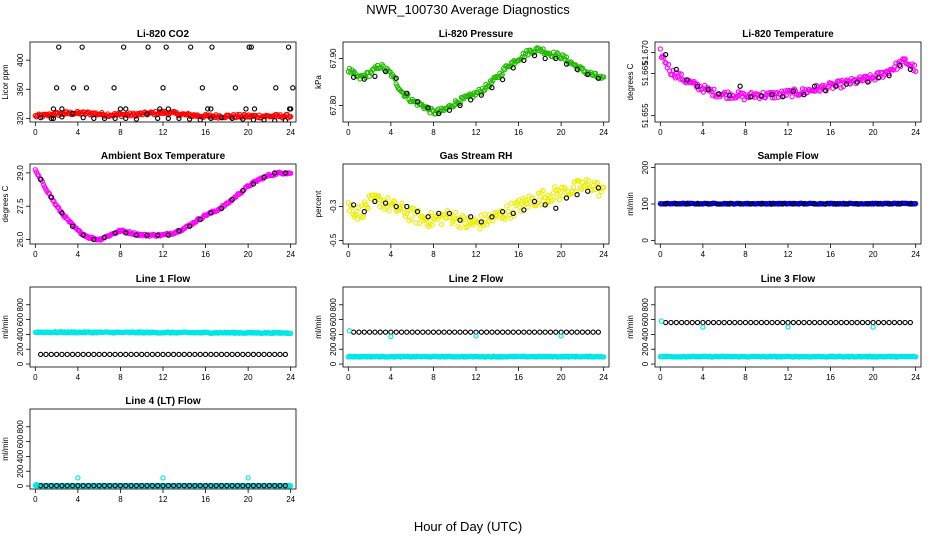 Image resolution: width=936 pixels, height=540 pixels. I want to click on y-axis-label: Licor ppm, so click(5, 81).